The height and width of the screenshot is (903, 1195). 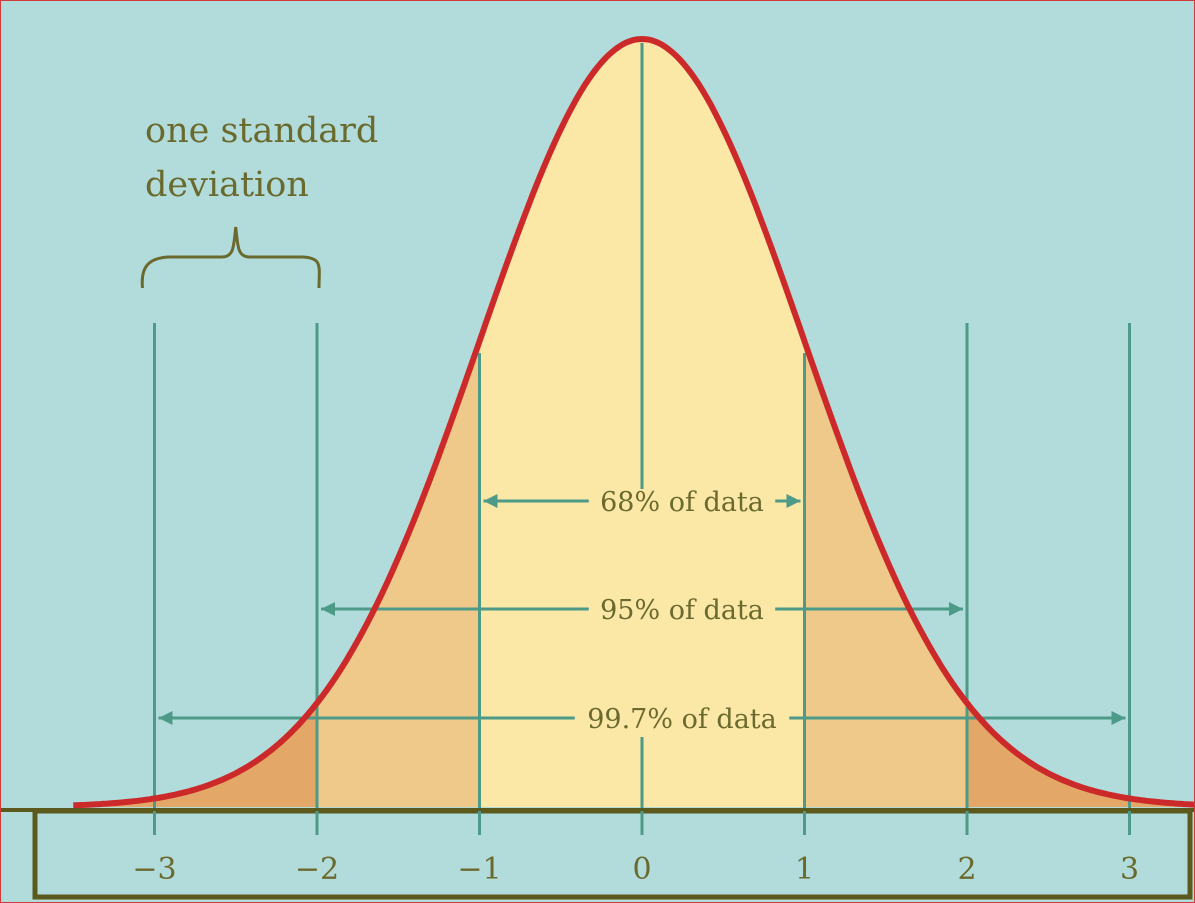 I want to click on sd-brace, so click(x=230, y=257).